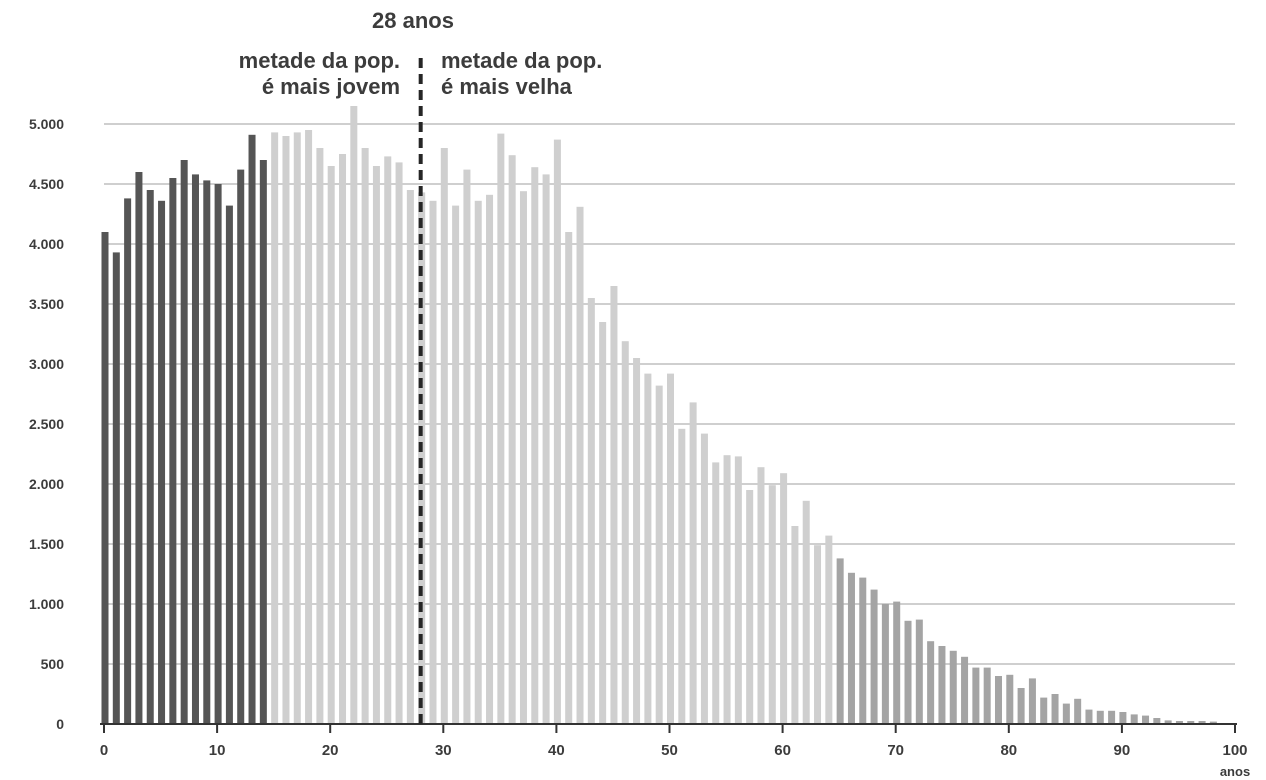 This screenshot has width=1266, height=780. Describe the element at coordinates (1234, 750) in the screenshot. I see `x-tick-label: 100` at that location.